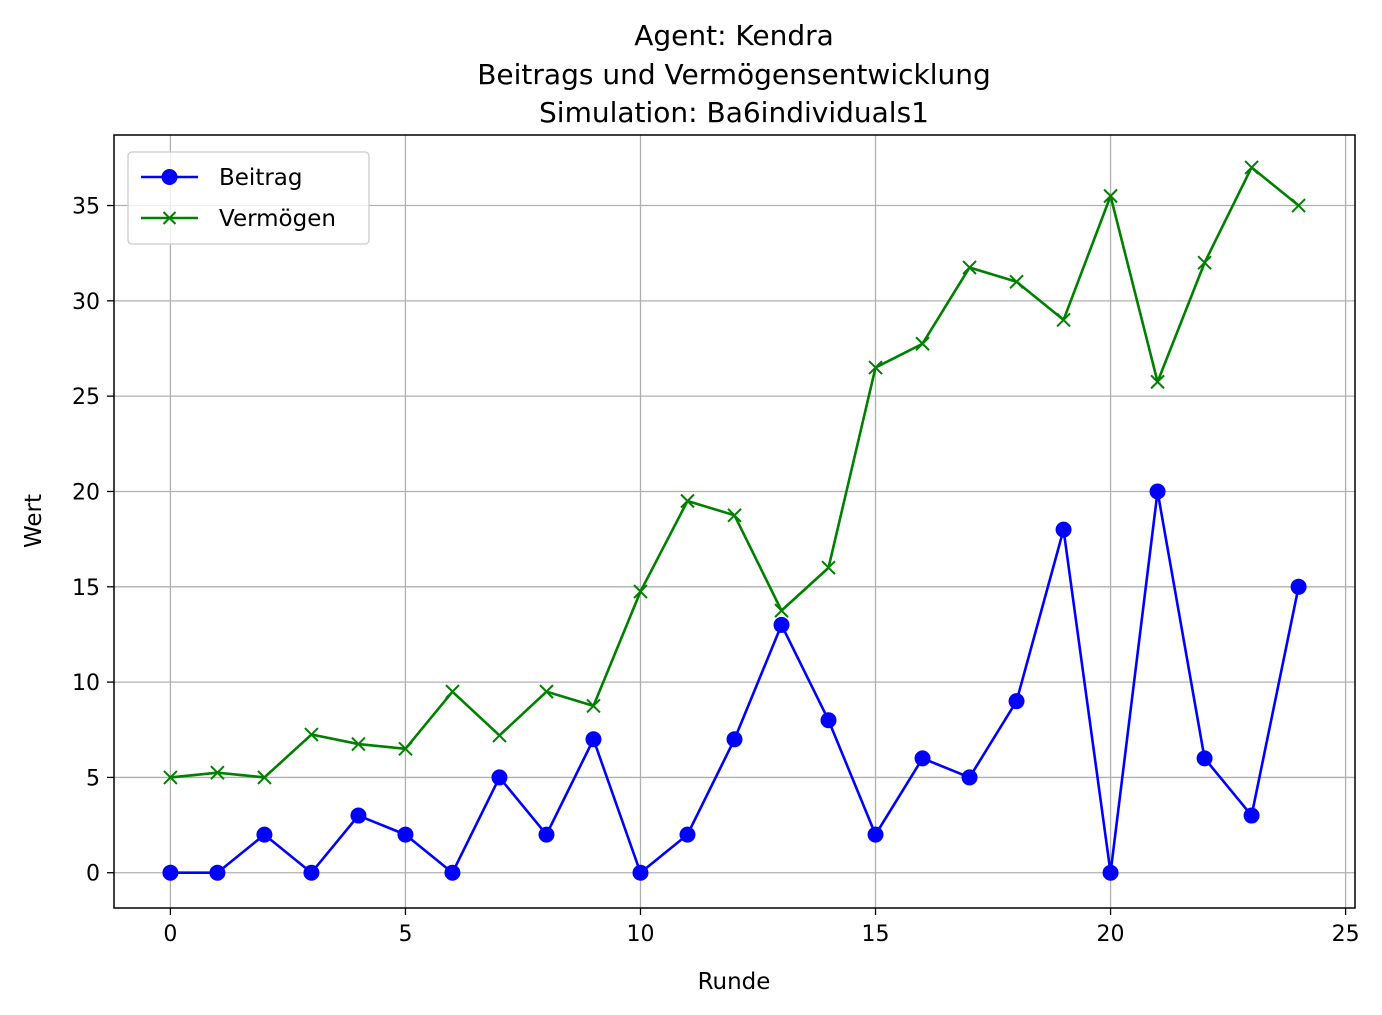 The width and height of the screenshot is (1382, 1015). I want to click on legend-marker-vermoegen, so click(169, 218).